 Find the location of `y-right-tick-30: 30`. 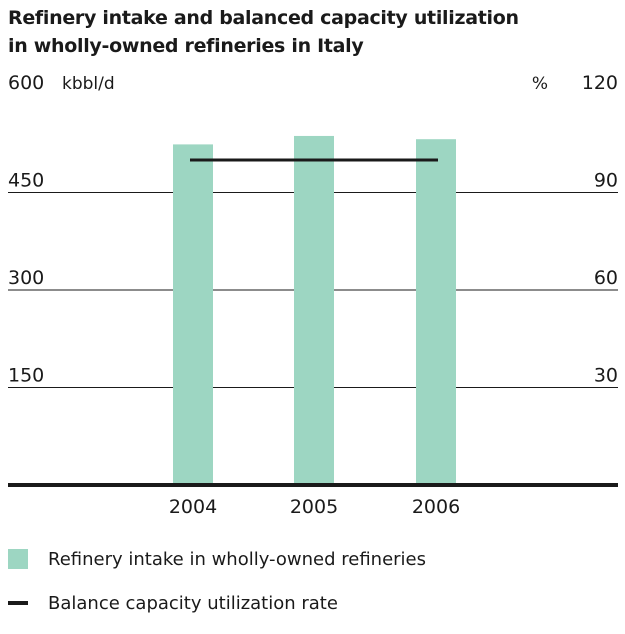

y-right-tick-30: 30 is located at coordinates (606, 376).